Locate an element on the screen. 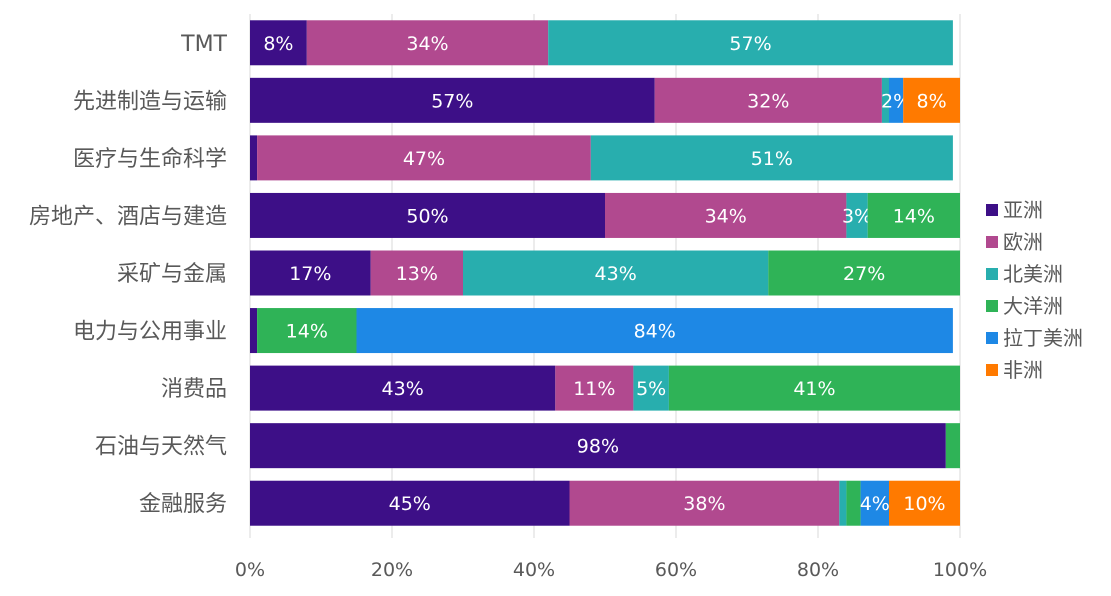 This screenshot has width=1111, height=596. data-label: 3% is located at coordinates (857, 216).